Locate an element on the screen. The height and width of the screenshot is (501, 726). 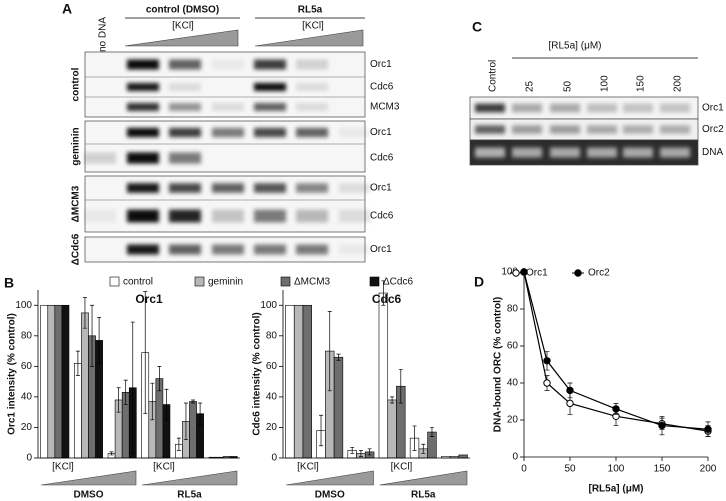
x-axis-label: [RL5a] (μM) is located at coordinates (616, 489).